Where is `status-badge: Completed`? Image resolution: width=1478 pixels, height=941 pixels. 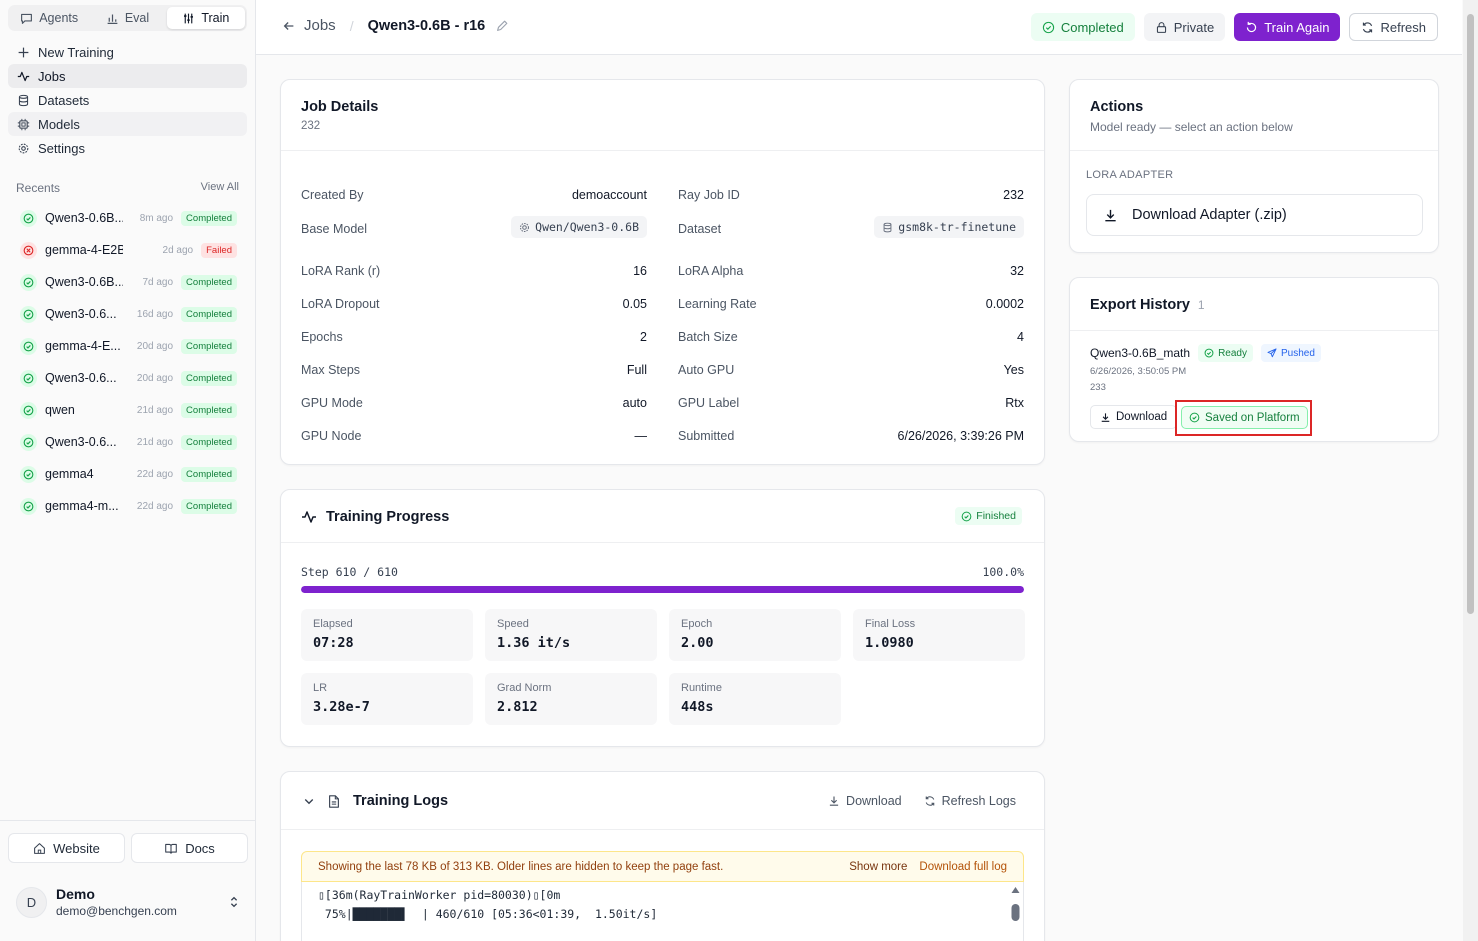 status-badge: Completed is located at coordinates (1082, 27).